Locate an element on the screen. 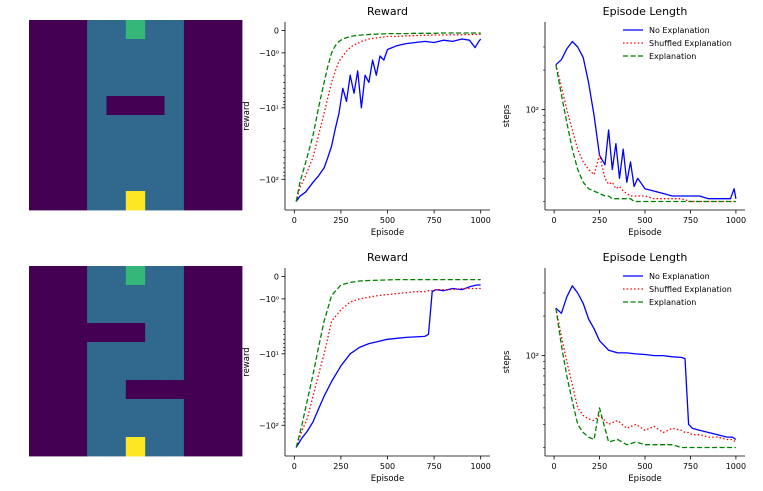 The width and height of the screenshot is (763, 491). y-tick-label: −10¹ is located at coordinates (269, 108).